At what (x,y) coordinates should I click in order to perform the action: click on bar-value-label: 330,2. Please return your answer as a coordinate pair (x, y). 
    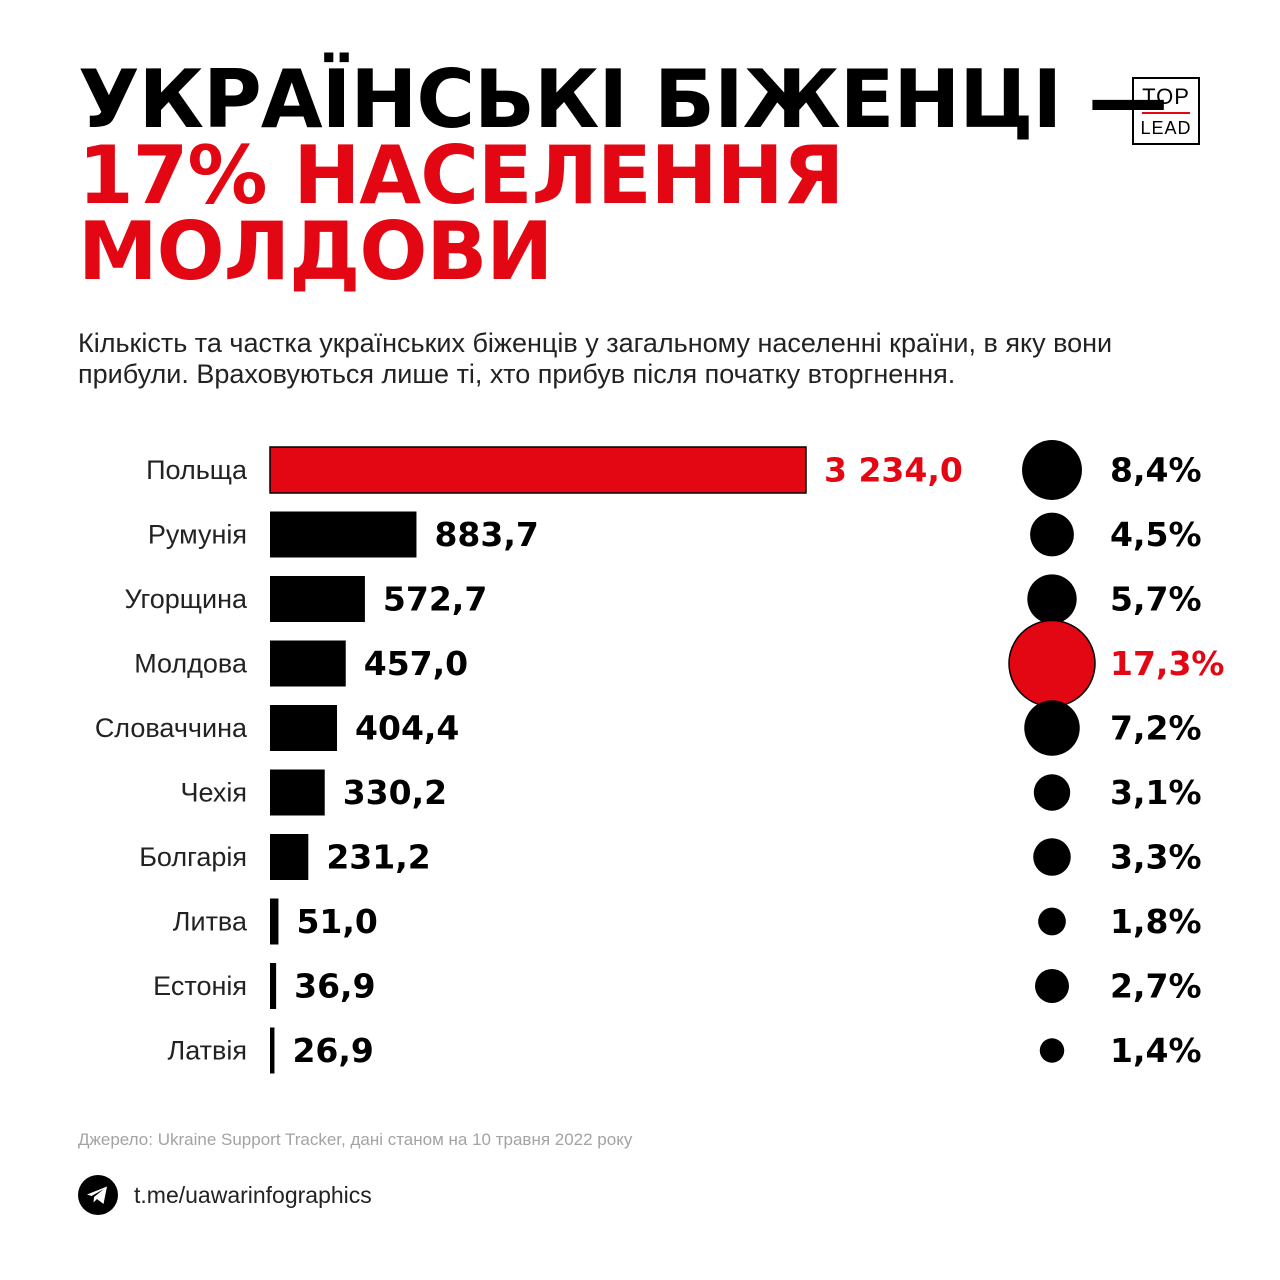
    Looking at the image, I should click on (395, 792).